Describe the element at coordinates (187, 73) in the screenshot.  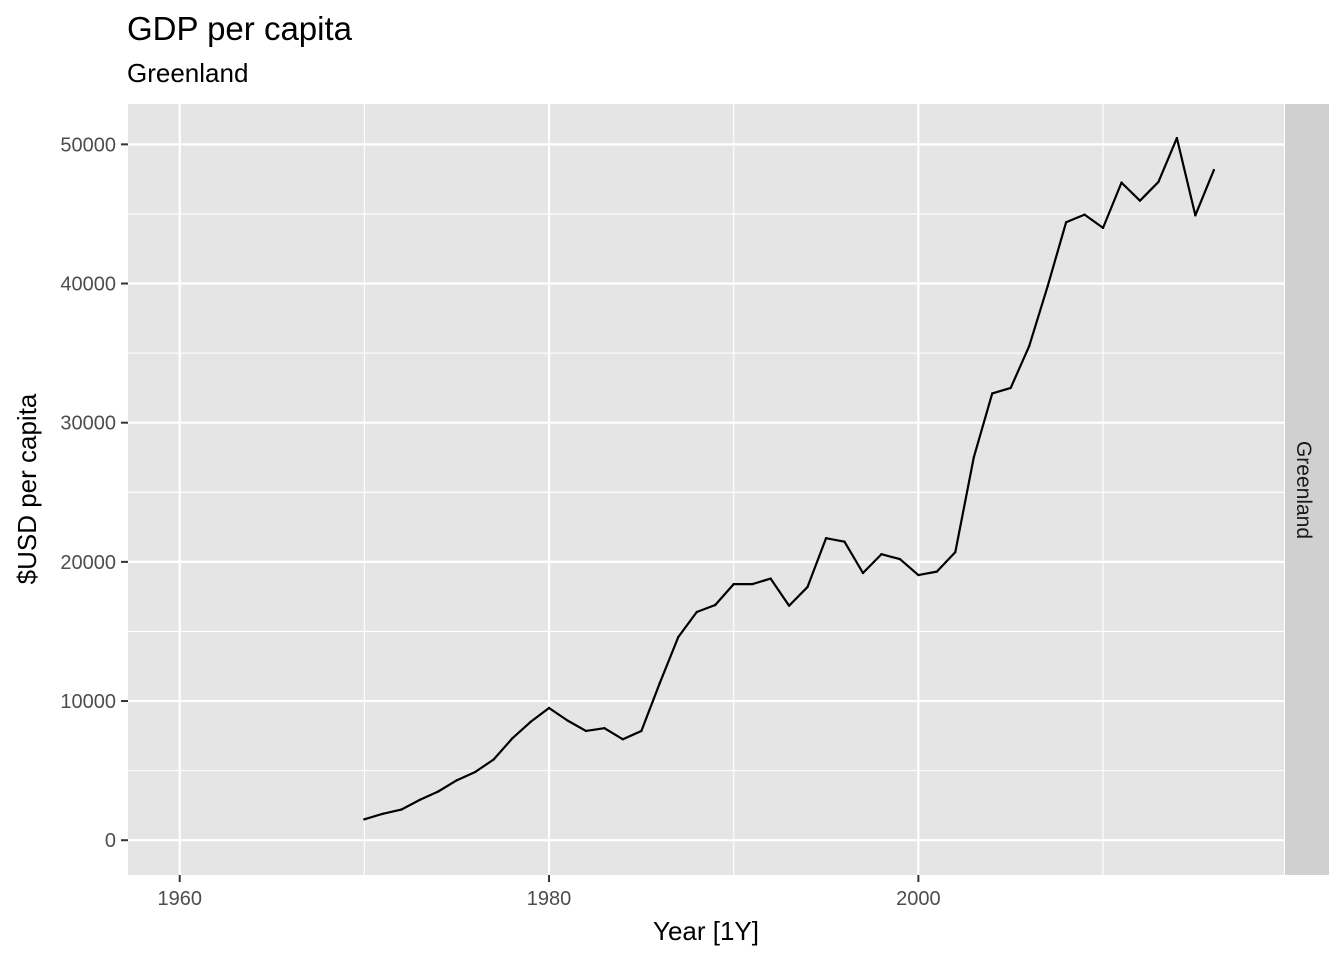
I see `chart-subtitle: Greenland` at that location.